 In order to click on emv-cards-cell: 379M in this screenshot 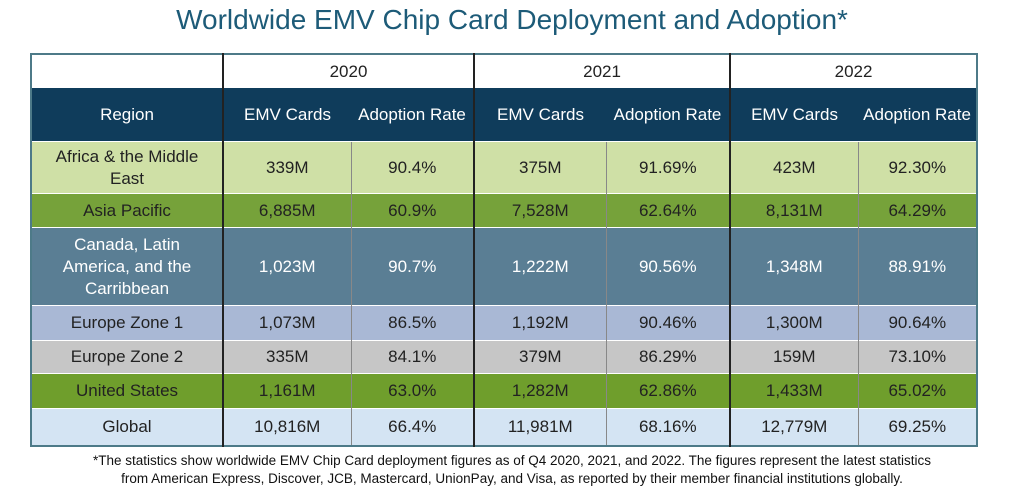, I will do `click(540, 357)`.